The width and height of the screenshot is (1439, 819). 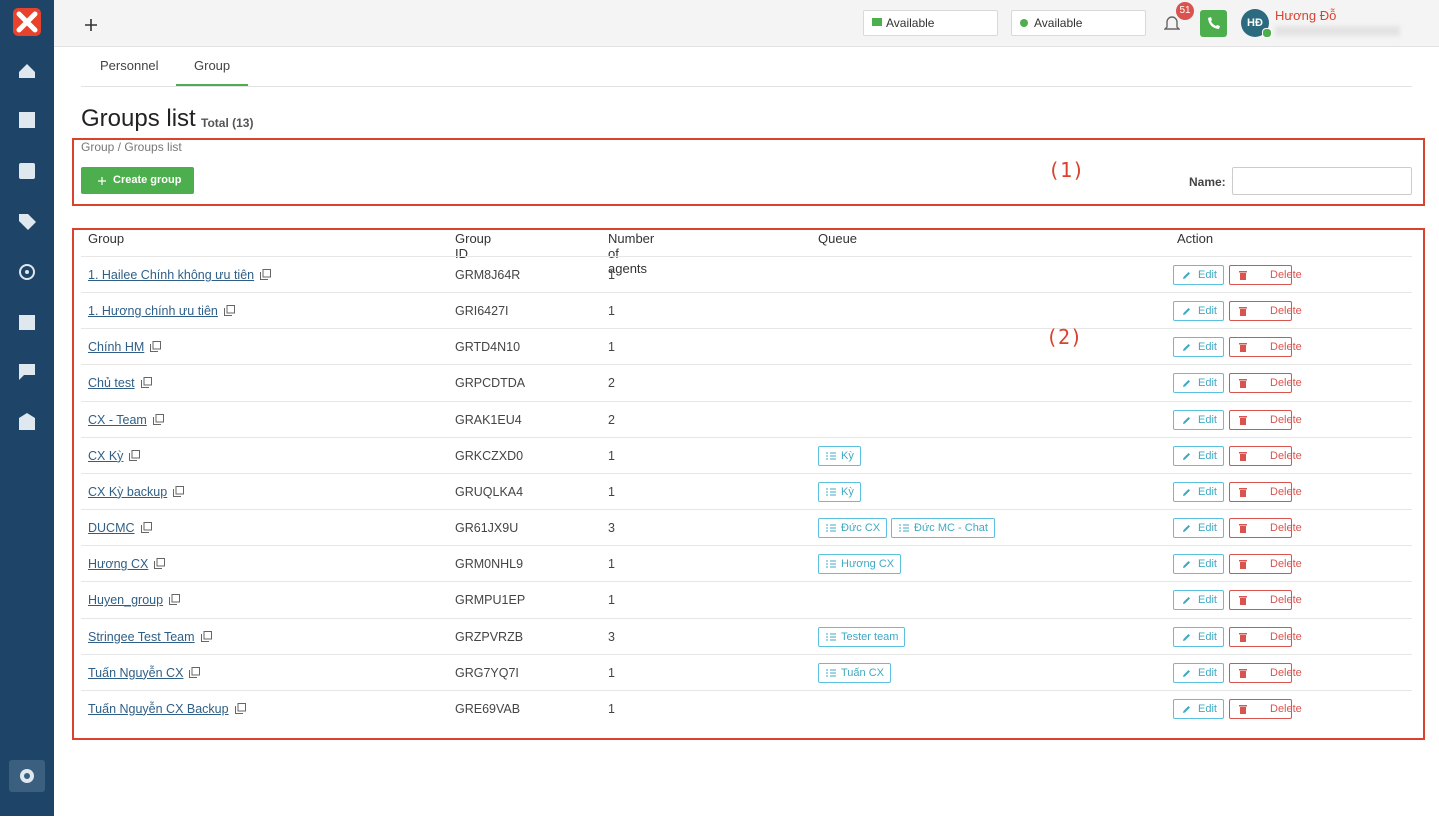 I want to click on group-id: GRM0NHL9, so click(x=489, y=564).